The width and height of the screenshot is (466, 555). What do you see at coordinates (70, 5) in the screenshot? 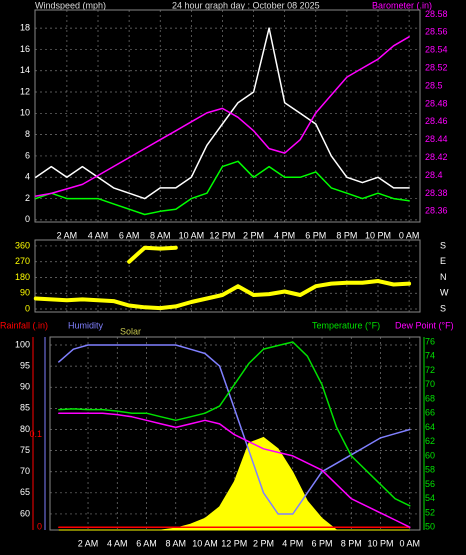
I see `wind-label: Windspeed (mph)` at bounding box center [70, 5].